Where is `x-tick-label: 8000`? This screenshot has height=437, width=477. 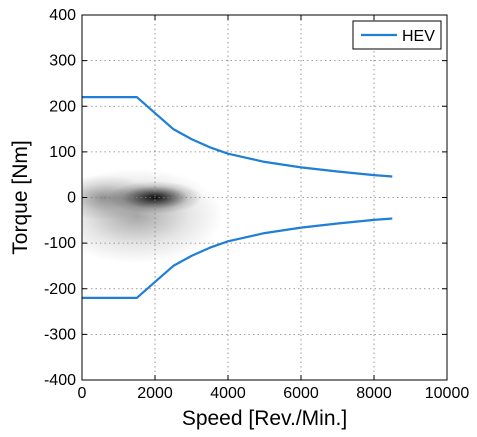
x-tick-label: 8000 is located at coordinates (374, 393).